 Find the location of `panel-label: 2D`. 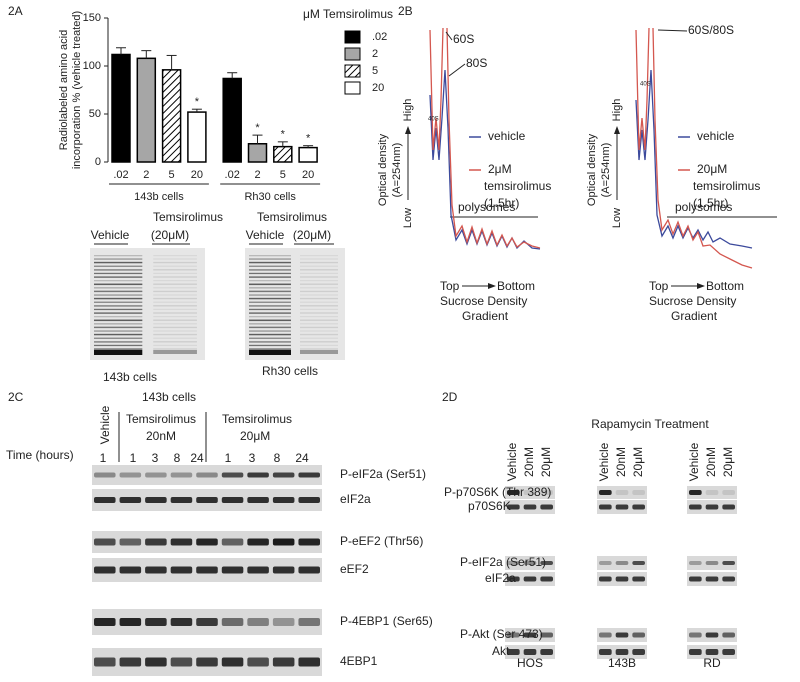

panel-label: 2D is located at coordinates (450, 397).